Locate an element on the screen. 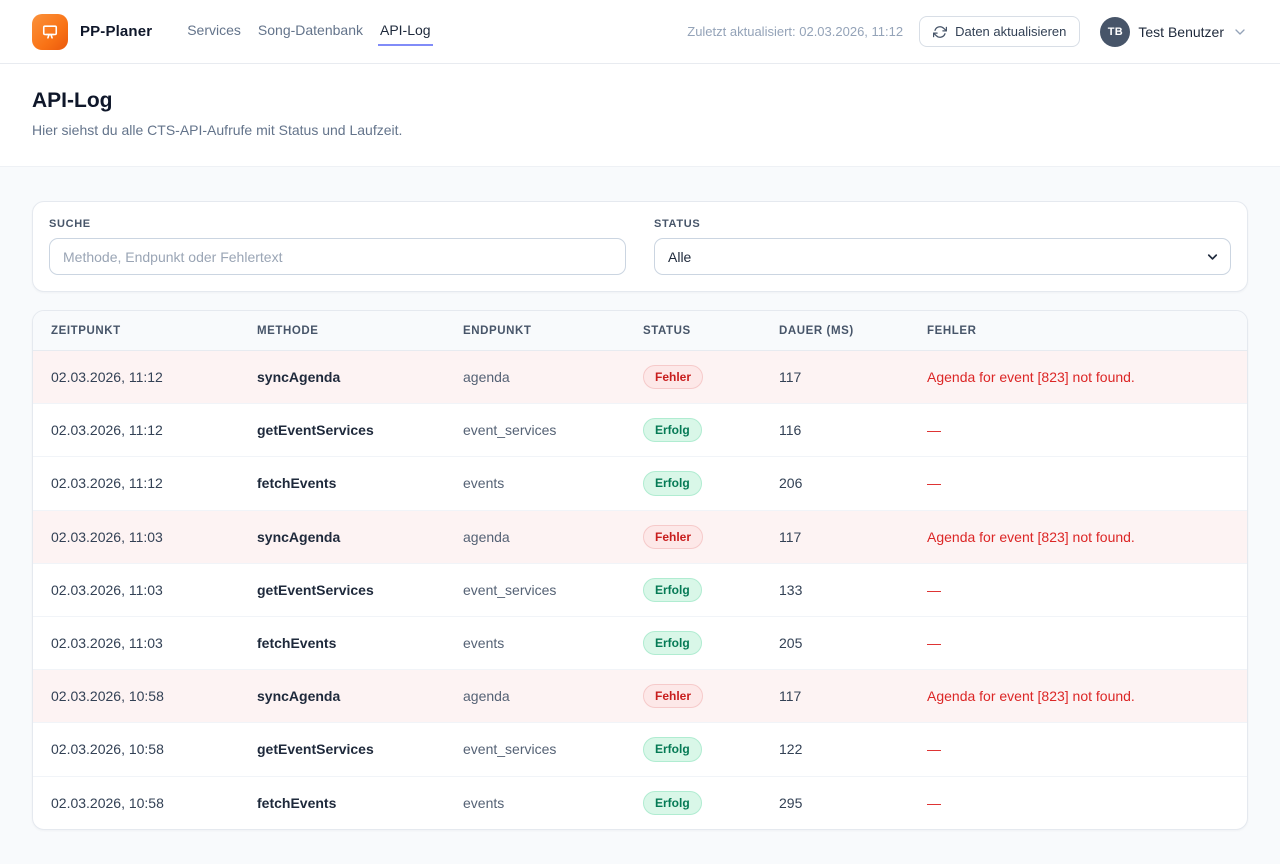  nav-item-song-datenbank: Song-Datenbank is located at coordinates (310, 29).